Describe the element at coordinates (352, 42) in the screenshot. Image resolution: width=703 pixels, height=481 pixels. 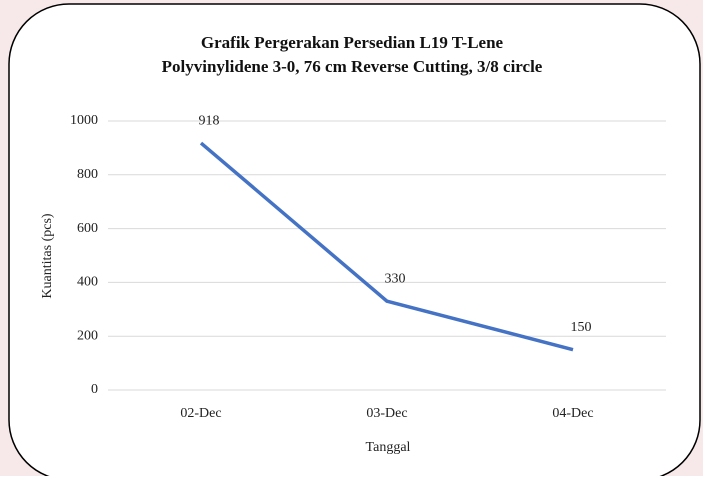
I see `chart-title: Grafik Pergerakan Persedian L19 T-Lene` at that location.